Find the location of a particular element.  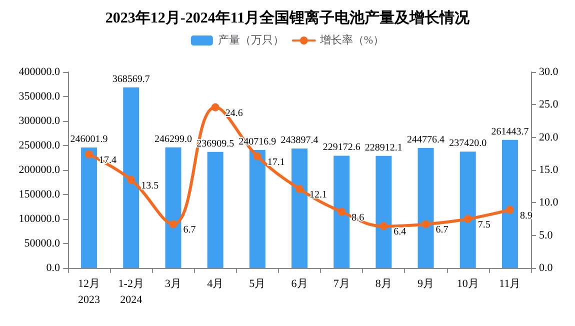

y-tick-label: 150000.0 is located at coordinates (39, 194).